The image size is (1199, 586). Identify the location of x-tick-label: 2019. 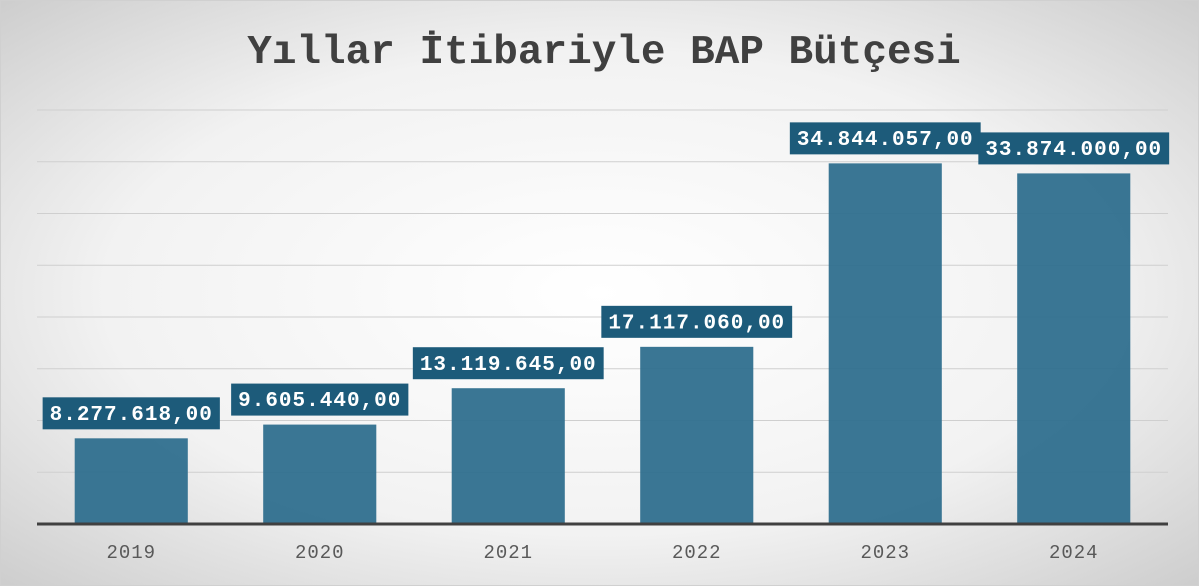
(131, 553).